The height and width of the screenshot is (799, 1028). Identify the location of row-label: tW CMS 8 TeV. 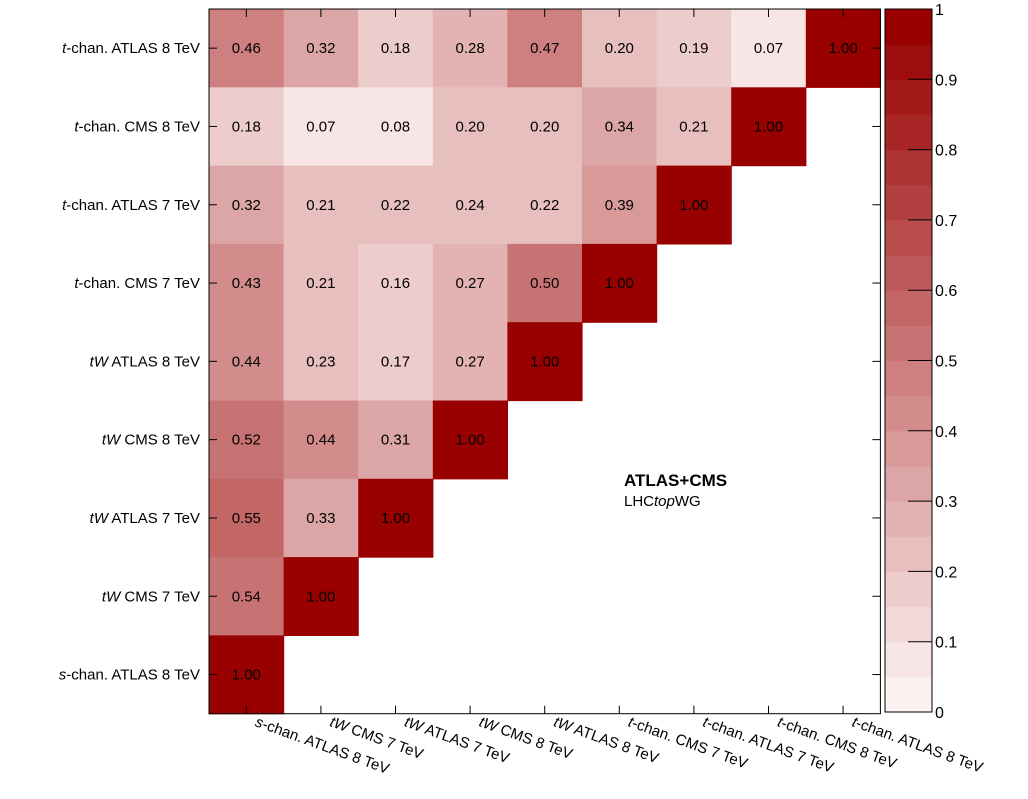
(151, 440).